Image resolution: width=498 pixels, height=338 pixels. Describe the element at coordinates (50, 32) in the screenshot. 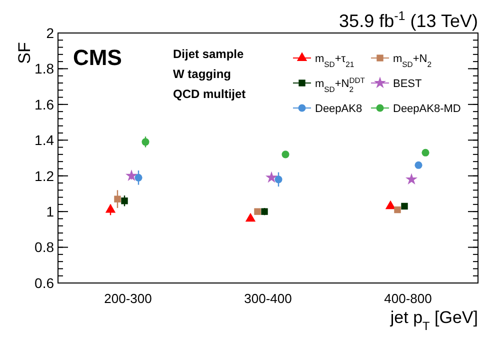

I see `y-tick-label: 2` at that location.